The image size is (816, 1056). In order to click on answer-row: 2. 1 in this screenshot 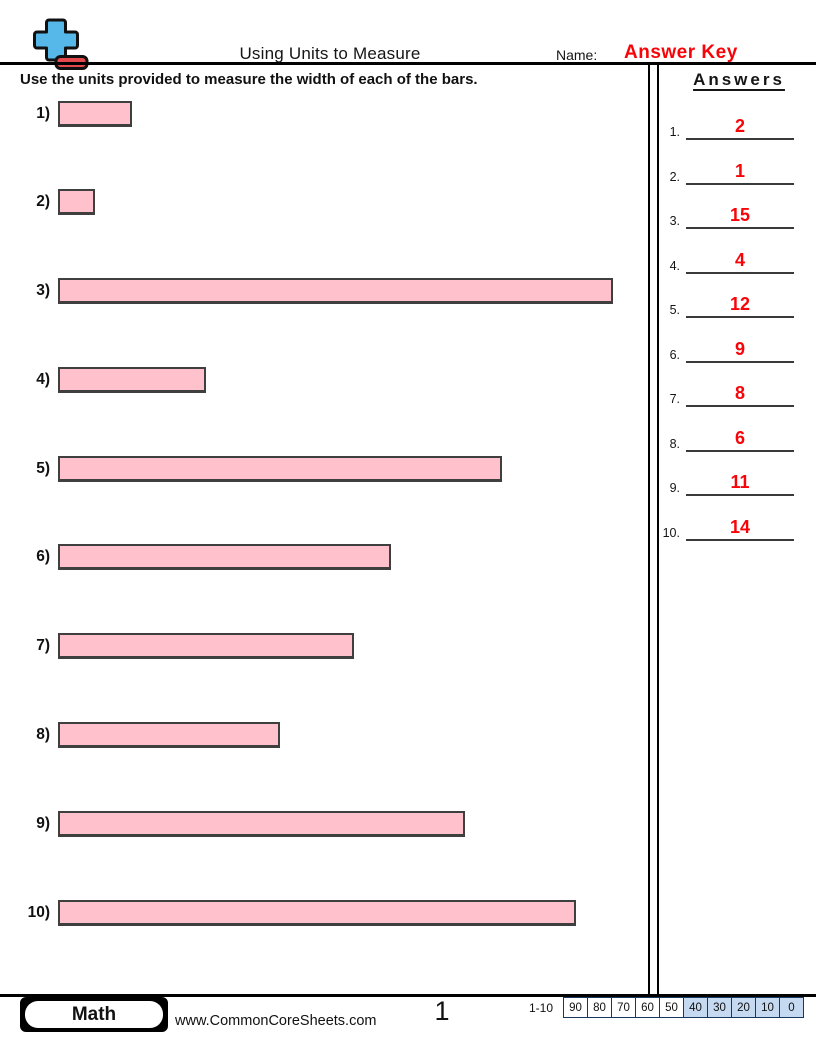, I will do `click(724, 170)`.